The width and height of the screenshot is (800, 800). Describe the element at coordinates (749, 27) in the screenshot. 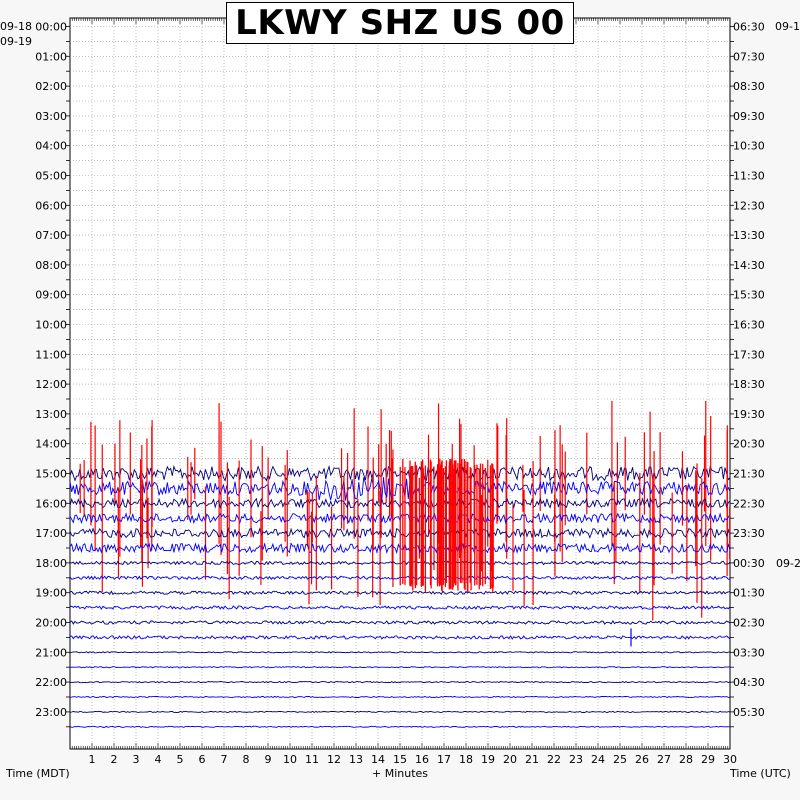

I see `right-hour-label: 06:30` at that location.